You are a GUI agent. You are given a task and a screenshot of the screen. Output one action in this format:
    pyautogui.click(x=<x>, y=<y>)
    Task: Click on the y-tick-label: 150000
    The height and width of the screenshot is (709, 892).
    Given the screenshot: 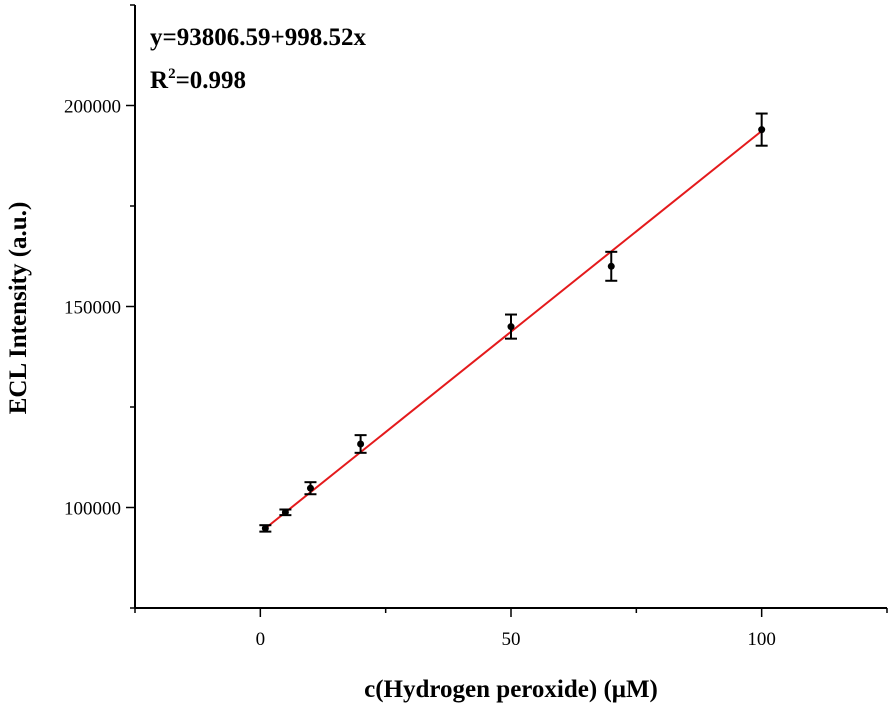 What is the action you would take?
    pyautogui.click(x=92, y=308)
    